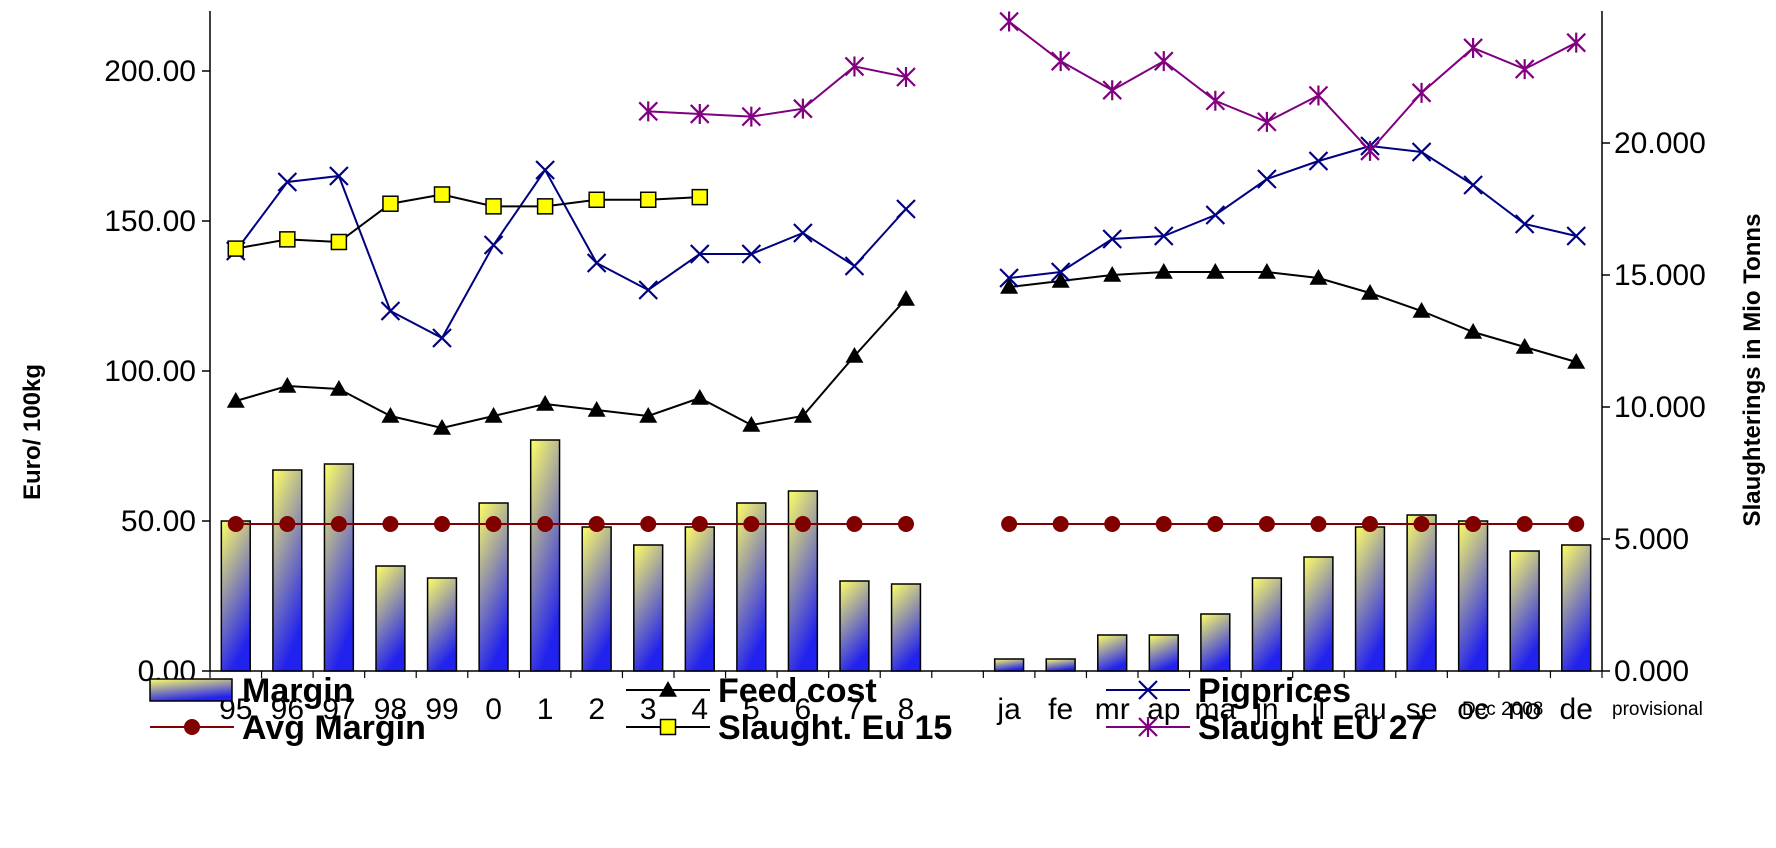  What do you see at coordinates (1657, 709) in the screenshot?
I see `note-status: provisional` at bounding box center [1657, 709].